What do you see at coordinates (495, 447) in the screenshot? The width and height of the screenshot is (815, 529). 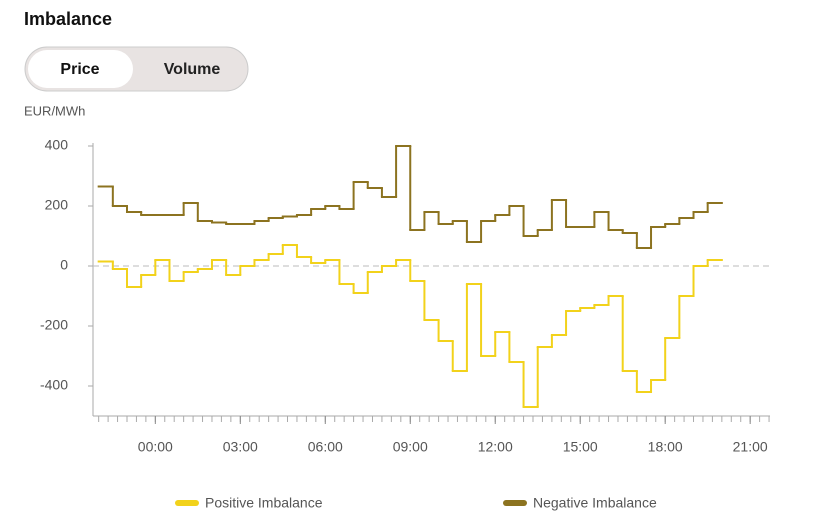 I see `x-tick-label: 12:00` at bounding box center [495, 447].